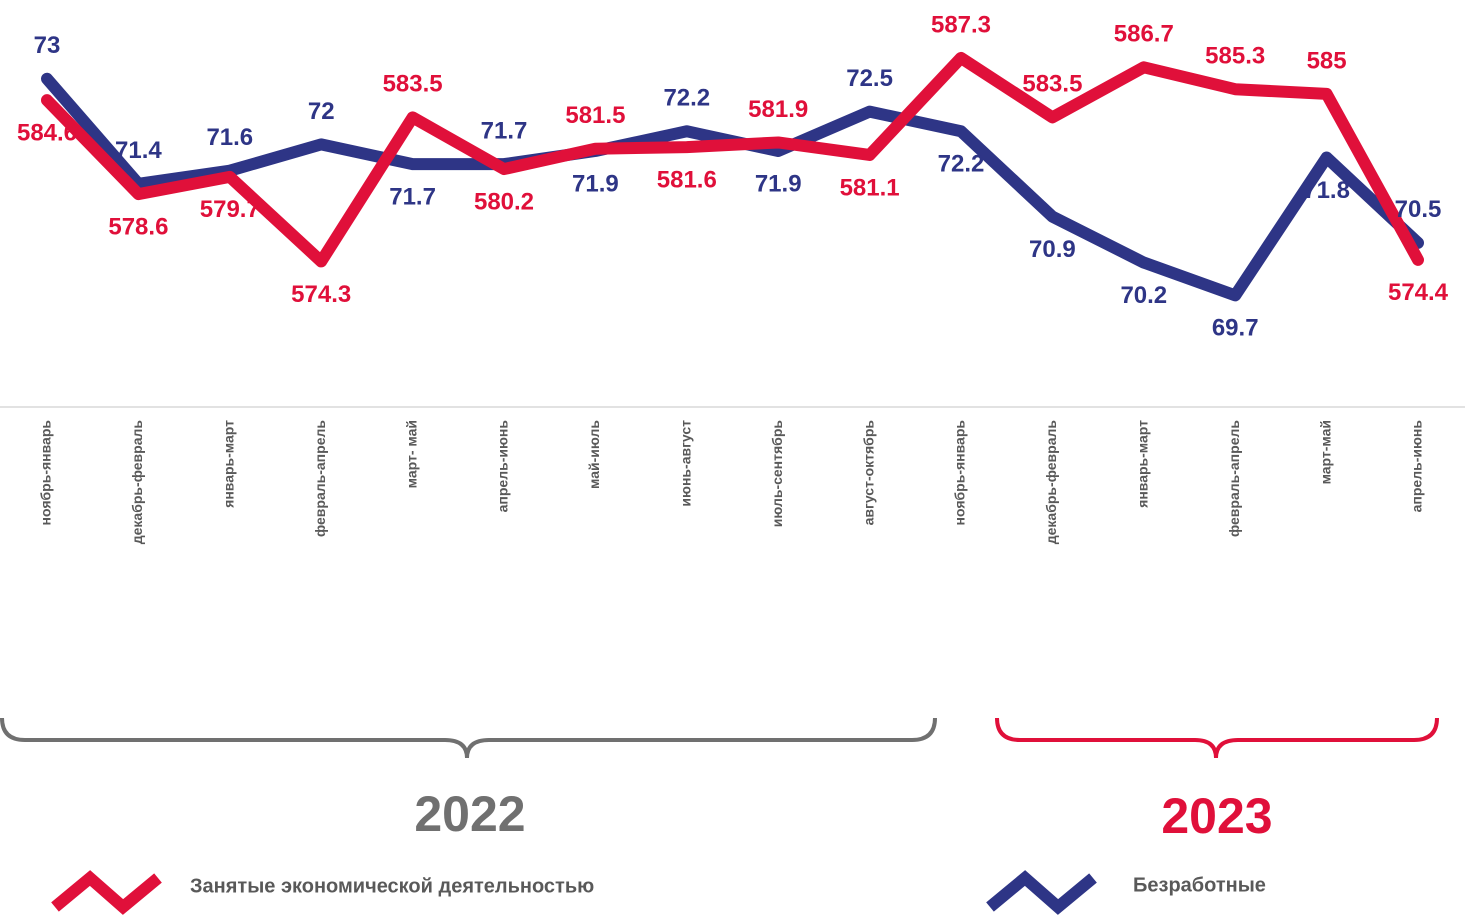  I want to click on data-label: 574.4, so click(1418, 292).